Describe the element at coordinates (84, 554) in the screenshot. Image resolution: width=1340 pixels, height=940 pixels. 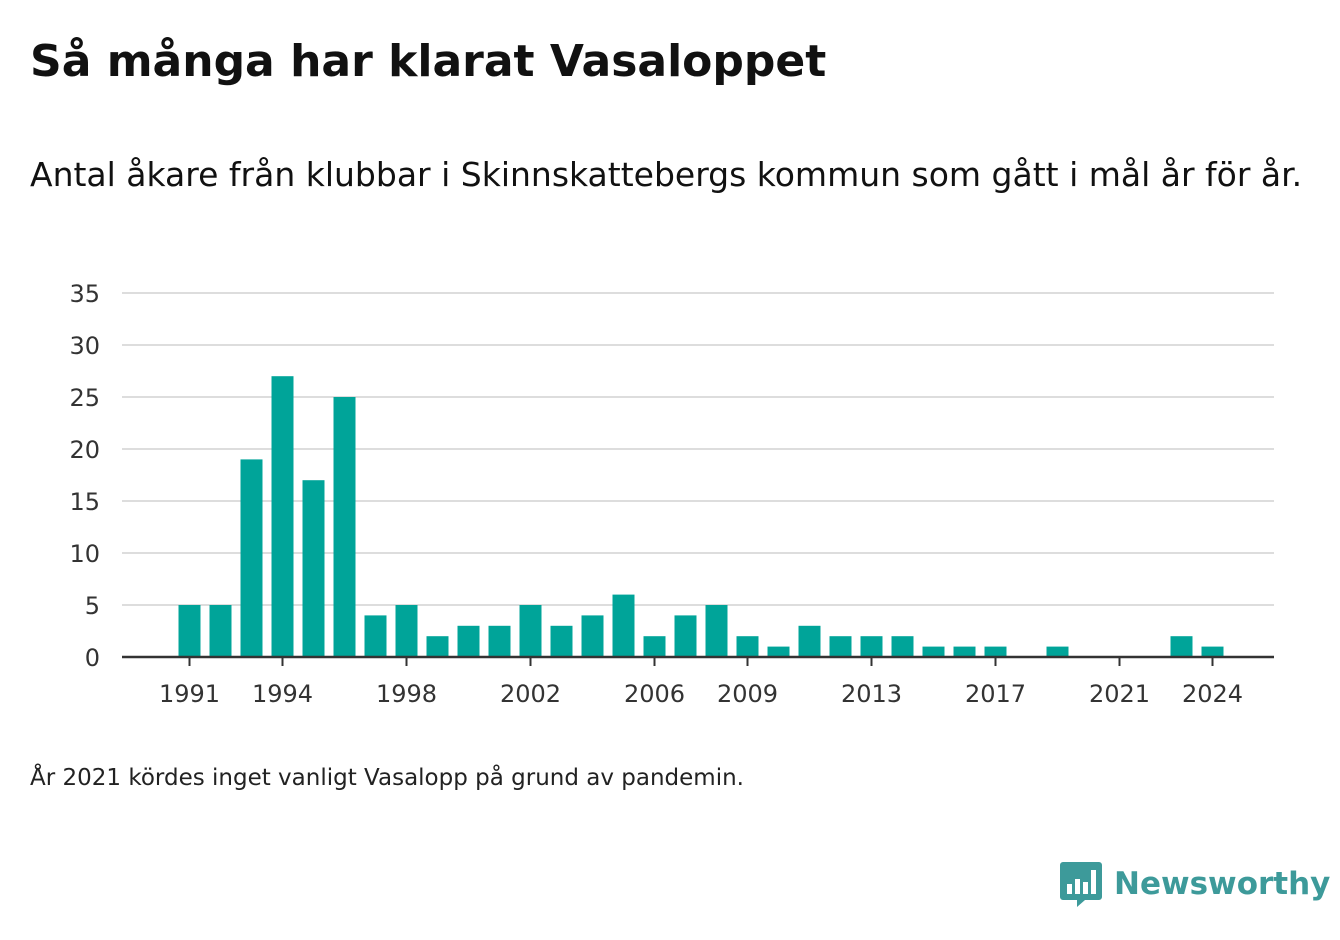
I see `y-tick-label: 10` at that location.